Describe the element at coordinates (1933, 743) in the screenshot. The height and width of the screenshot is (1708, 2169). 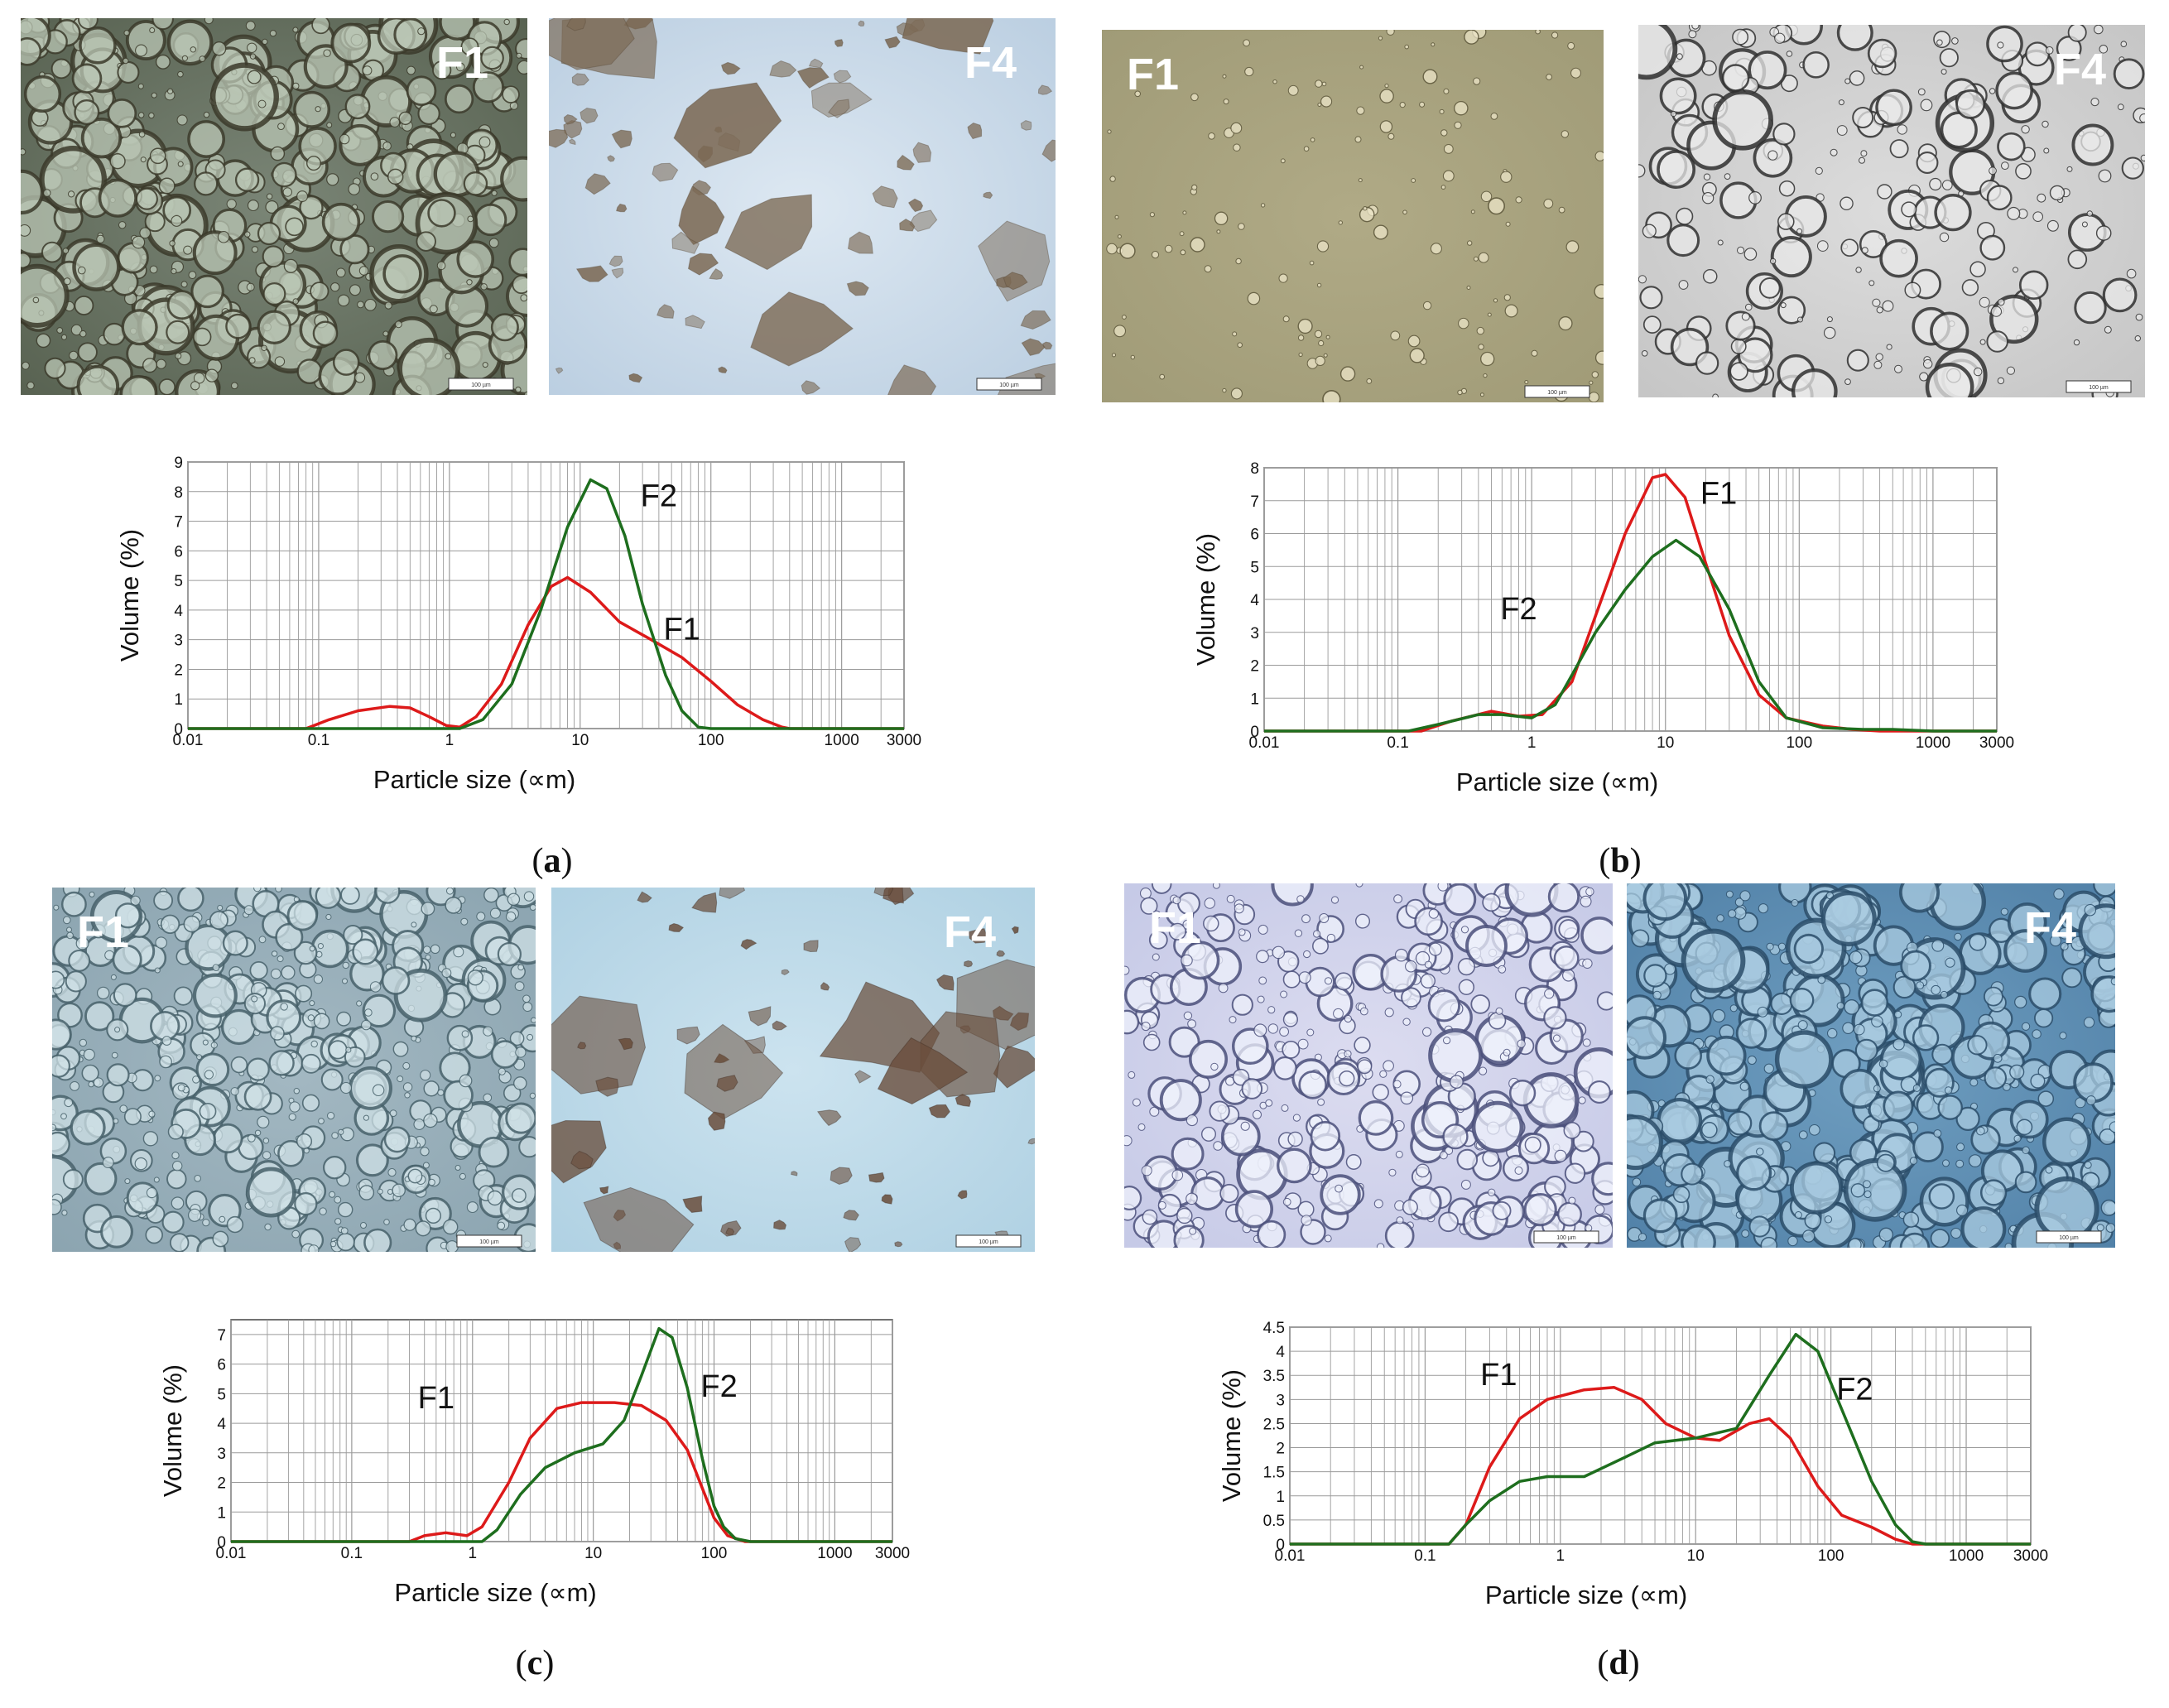
I see `x-tick-label: 1000` at that location.